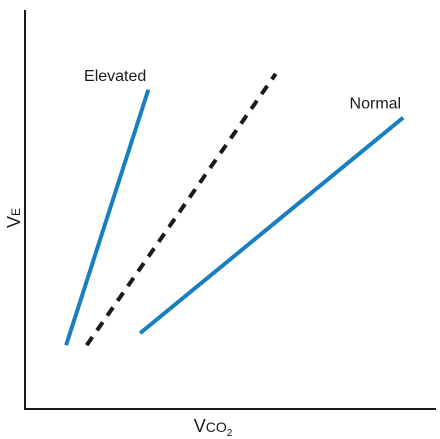  What do you see at coordinates (376, 104) in the screenshot?
I see `normal-series-label: Normal` at bounding box center [376, 104].